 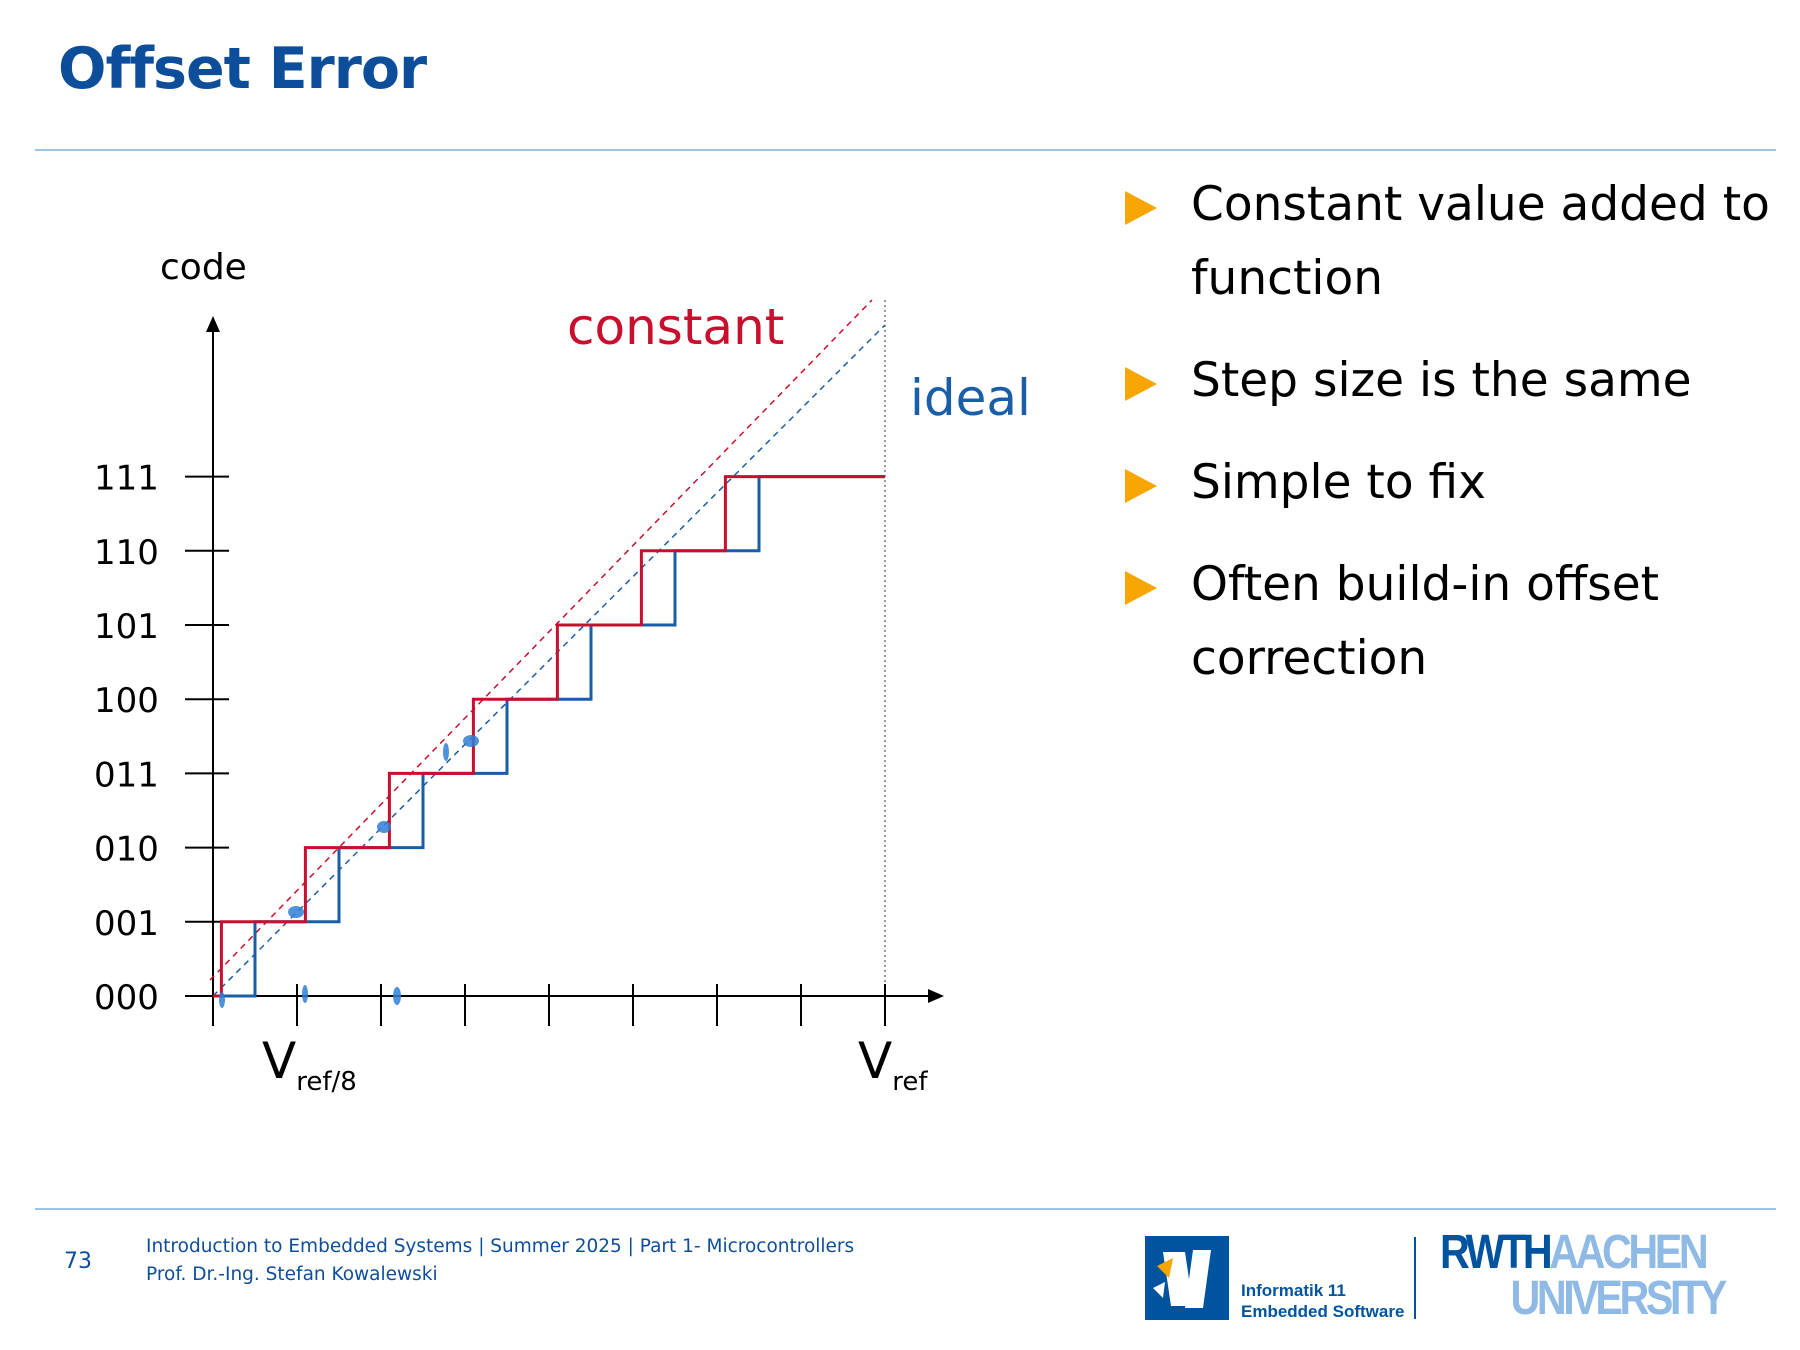 What do you see at coordinates (349, 871) in the screenshot?
I see `handwritten-marks` at bounding box center [349, 871].